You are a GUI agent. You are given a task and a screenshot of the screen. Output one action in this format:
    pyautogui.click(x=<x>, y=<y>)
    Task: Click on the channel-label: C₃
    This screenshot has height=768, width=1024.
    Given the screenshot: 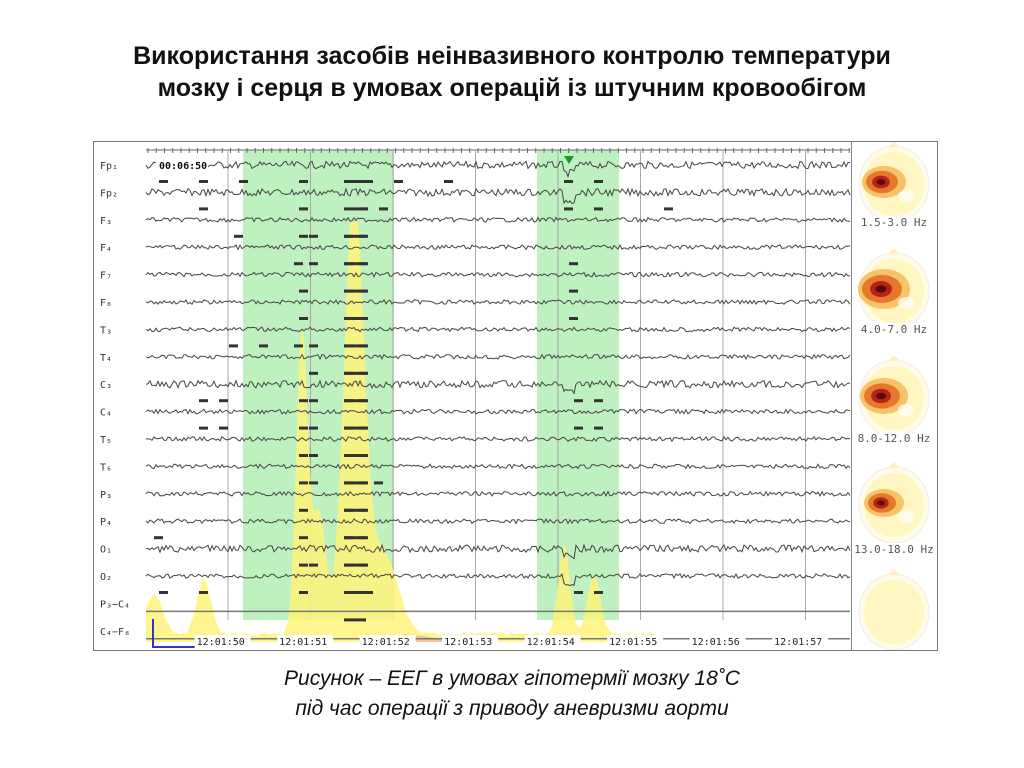 What is the action you would take?
    pyautogui.click(x=106, y=385)
    